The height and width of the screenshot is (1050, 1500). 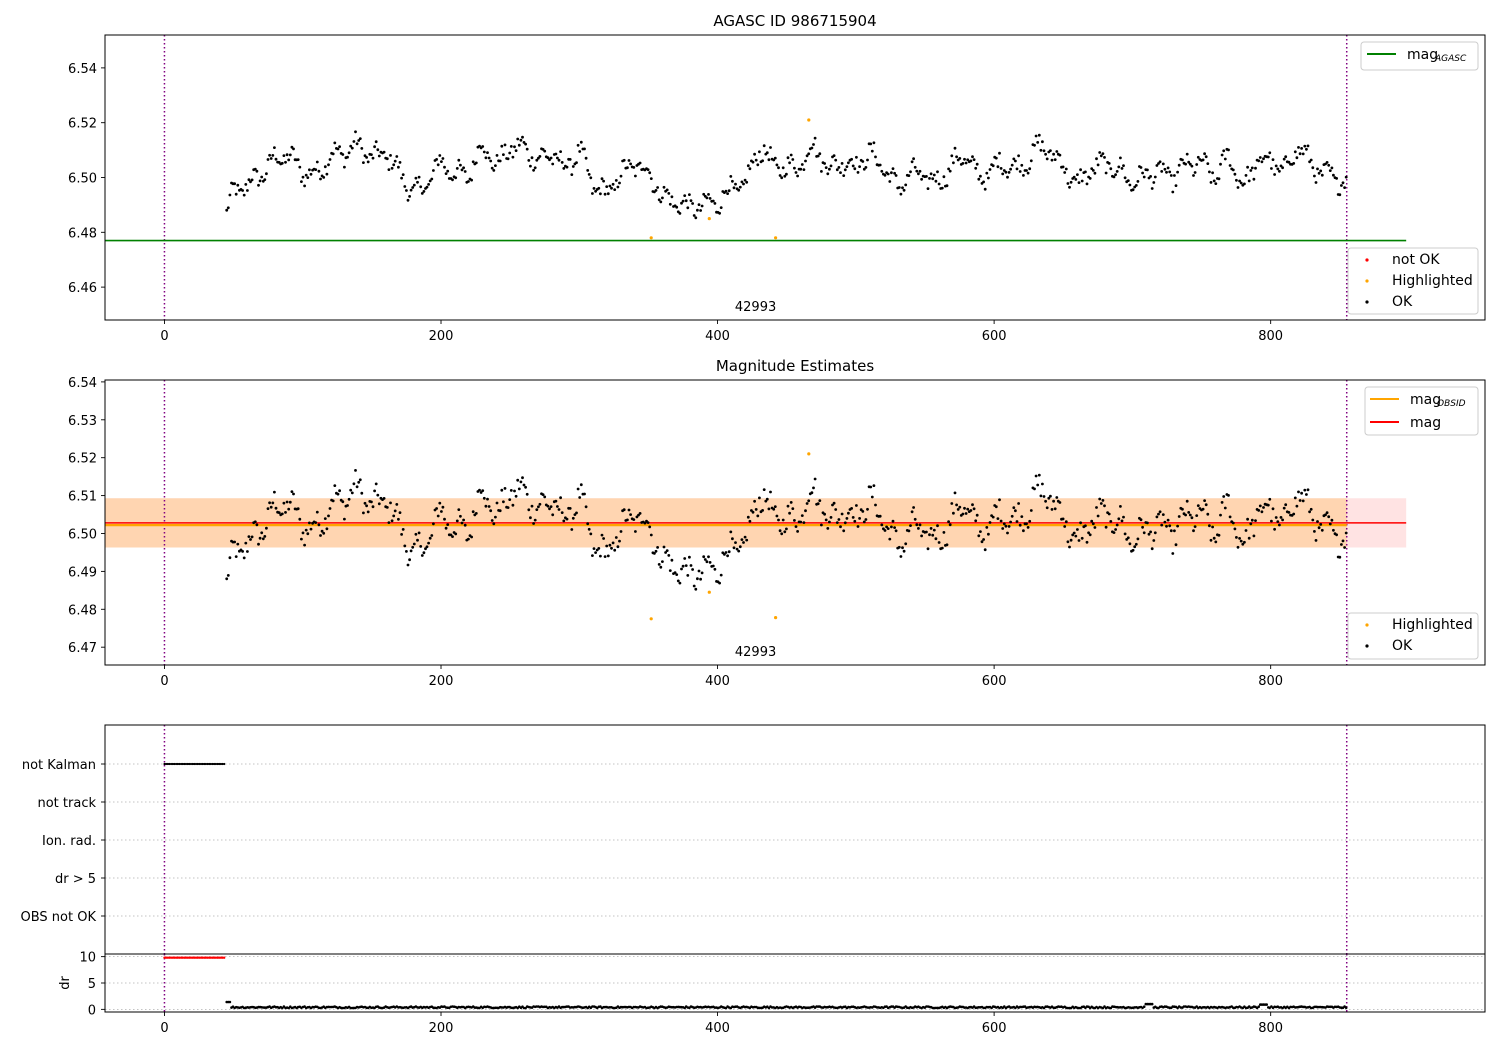 I want to click on p1-annotation: 42993, so click(x=755, y=652).